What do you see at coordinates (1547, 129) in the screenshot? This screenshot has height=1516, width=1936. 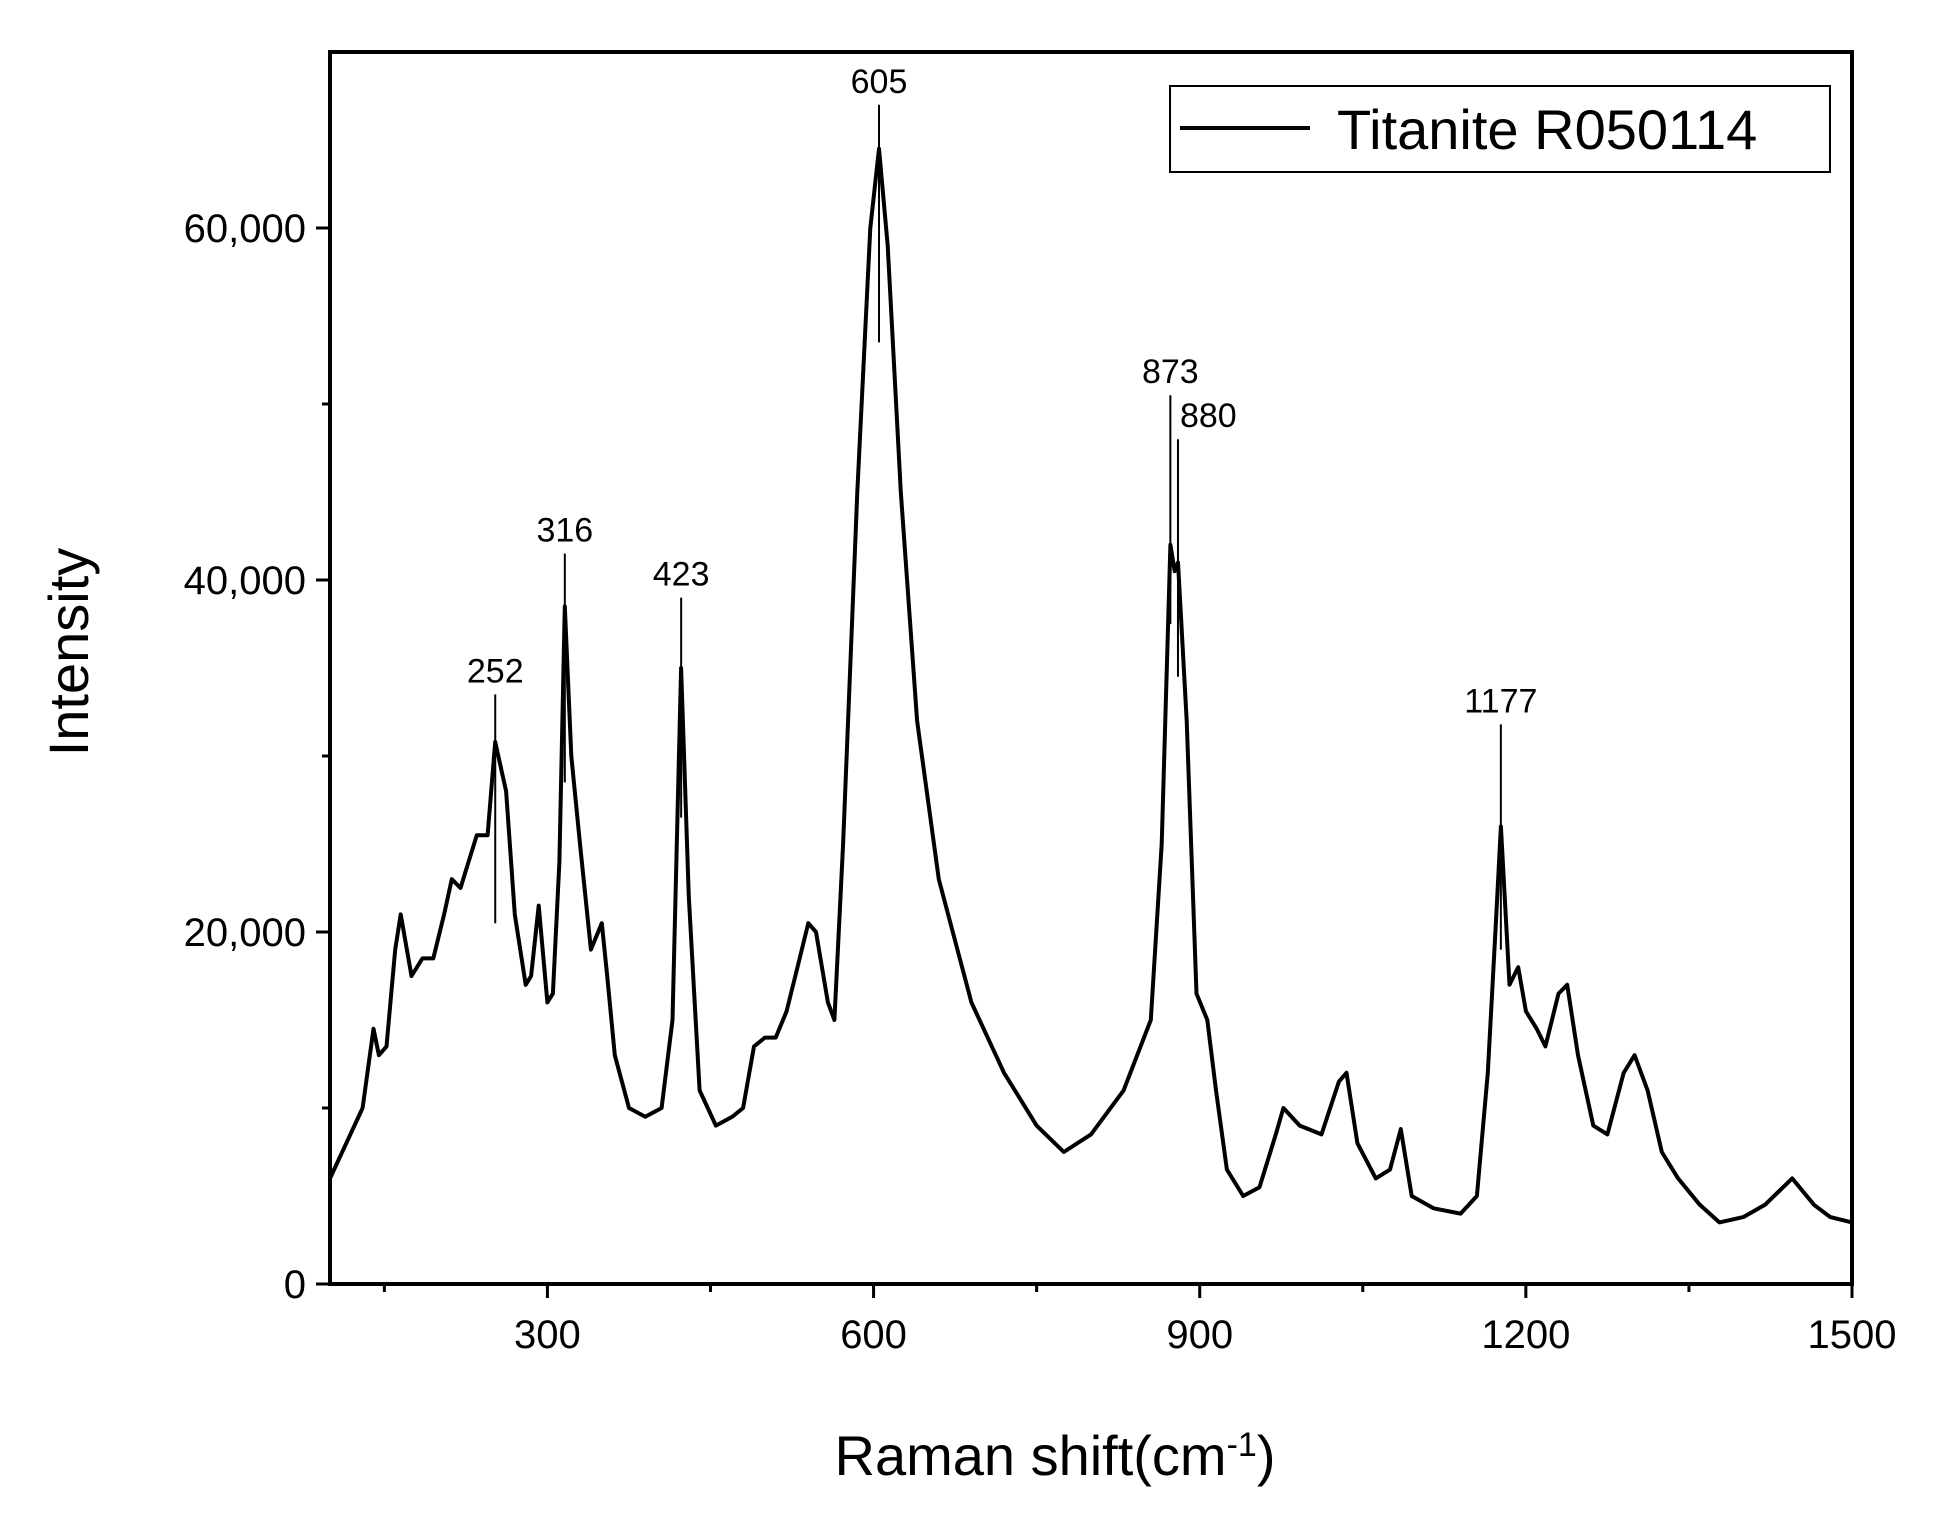 I see `legend-entry-label: Titanite R050114` at bounding box center [1547, 129].